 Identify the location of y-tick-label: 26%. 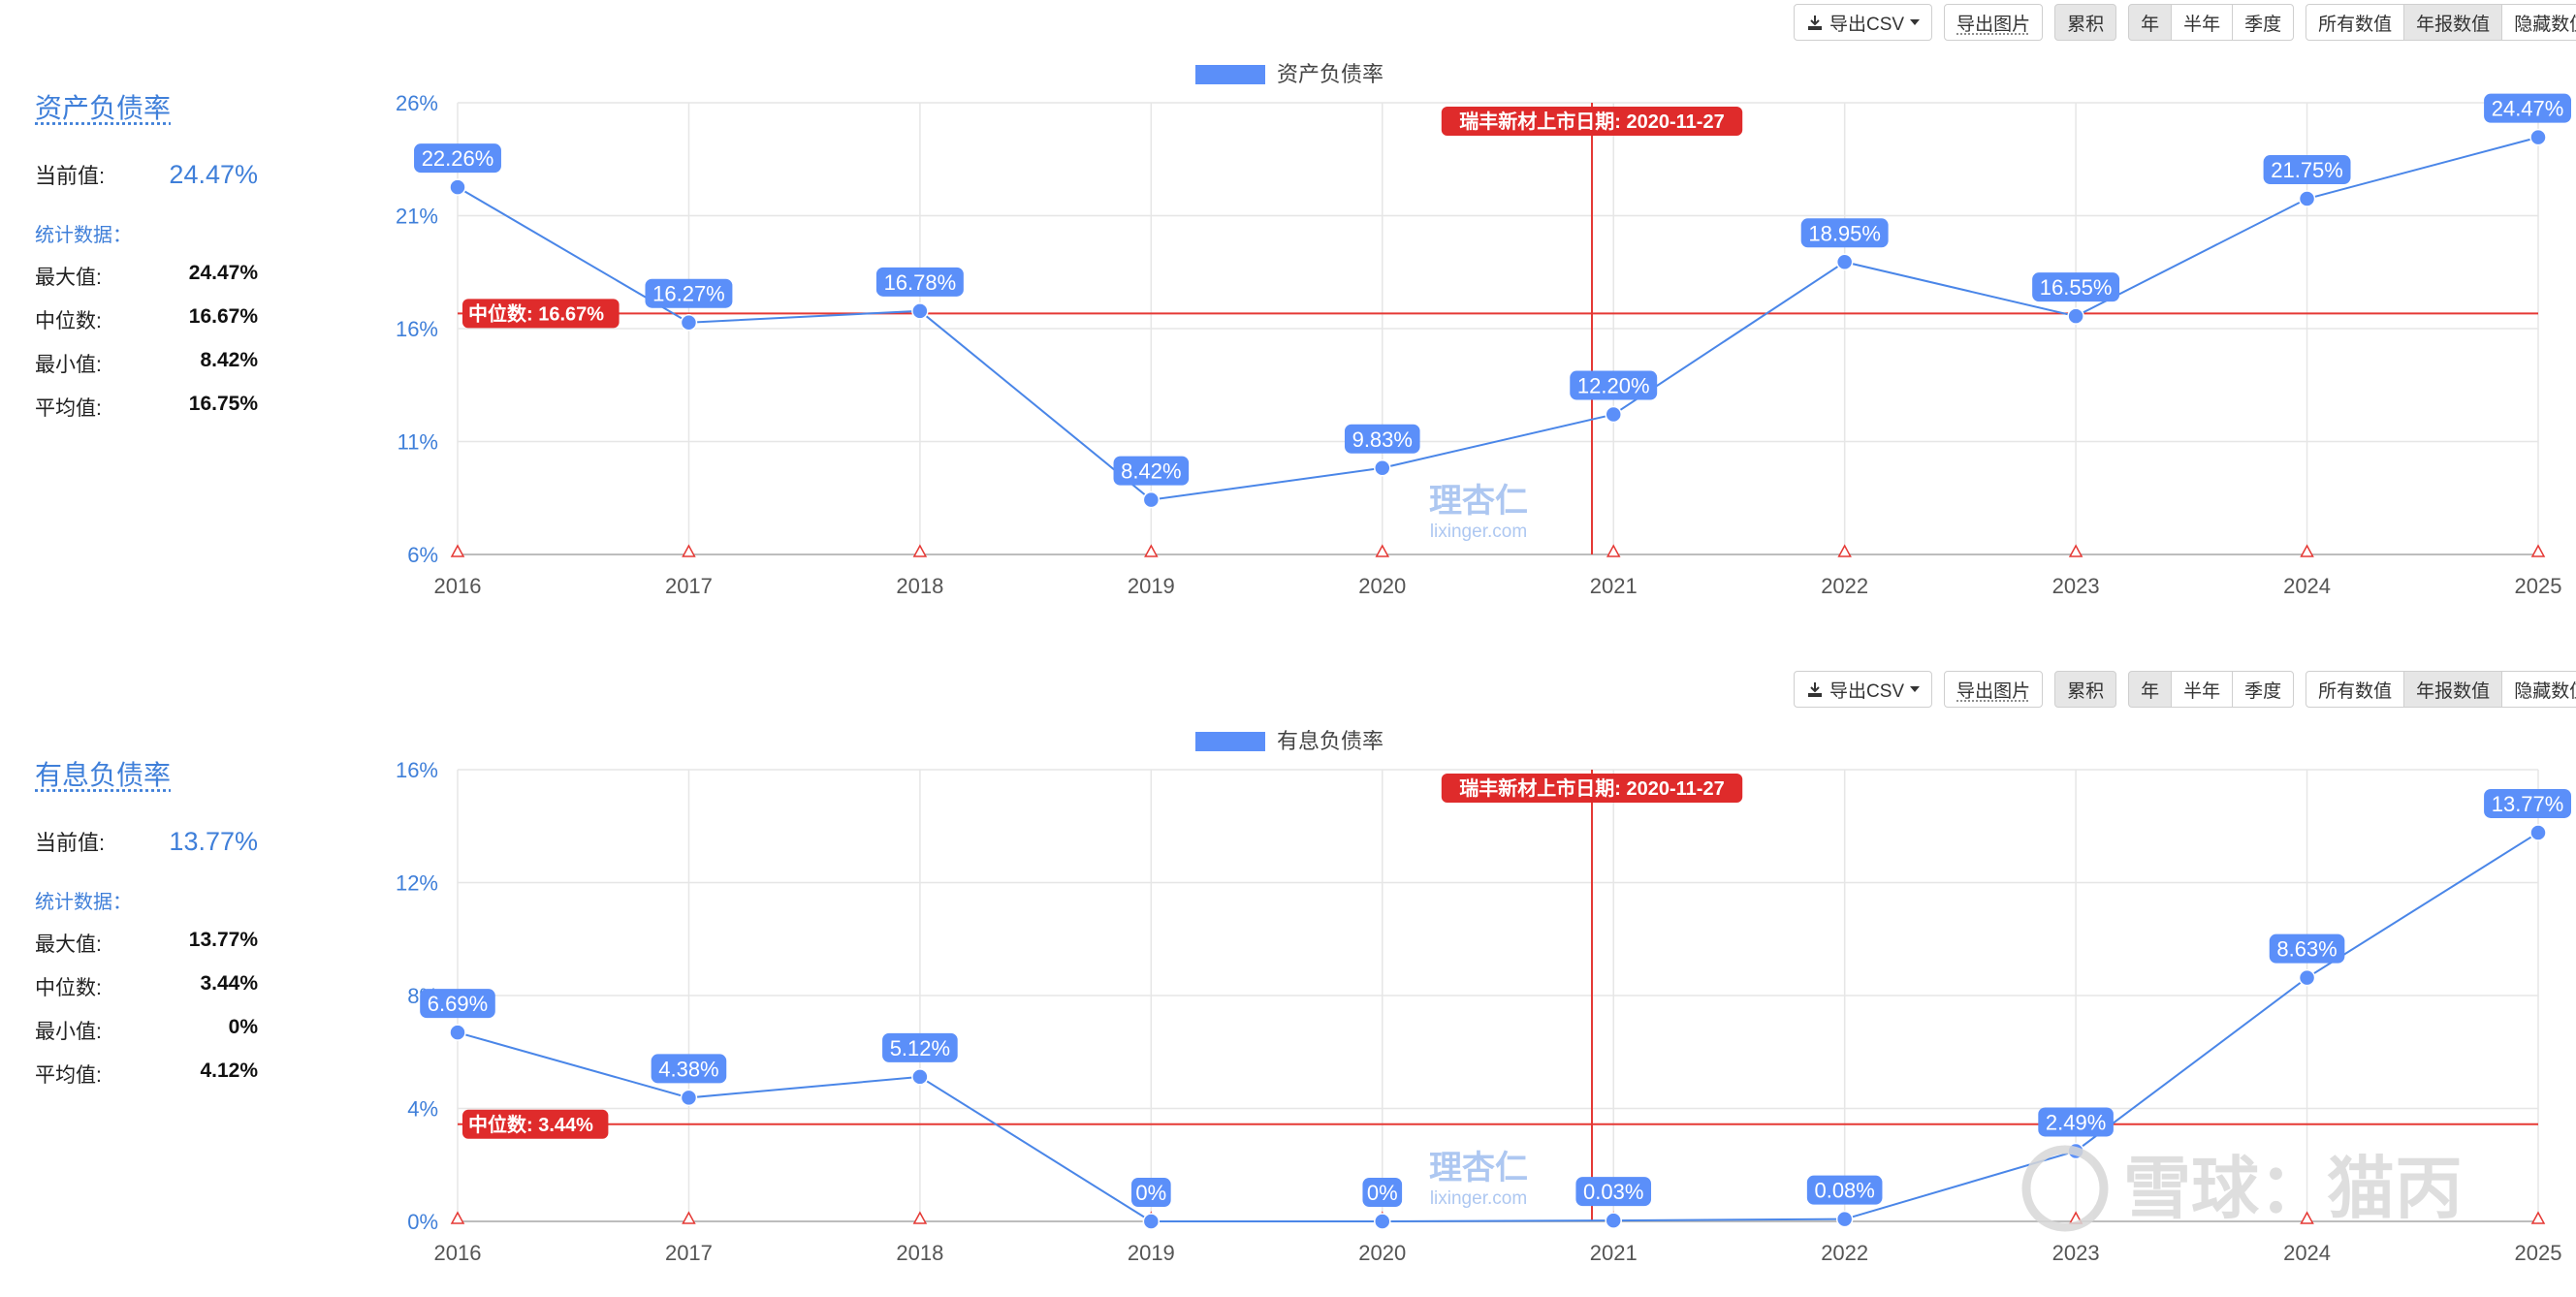
(417, 103).